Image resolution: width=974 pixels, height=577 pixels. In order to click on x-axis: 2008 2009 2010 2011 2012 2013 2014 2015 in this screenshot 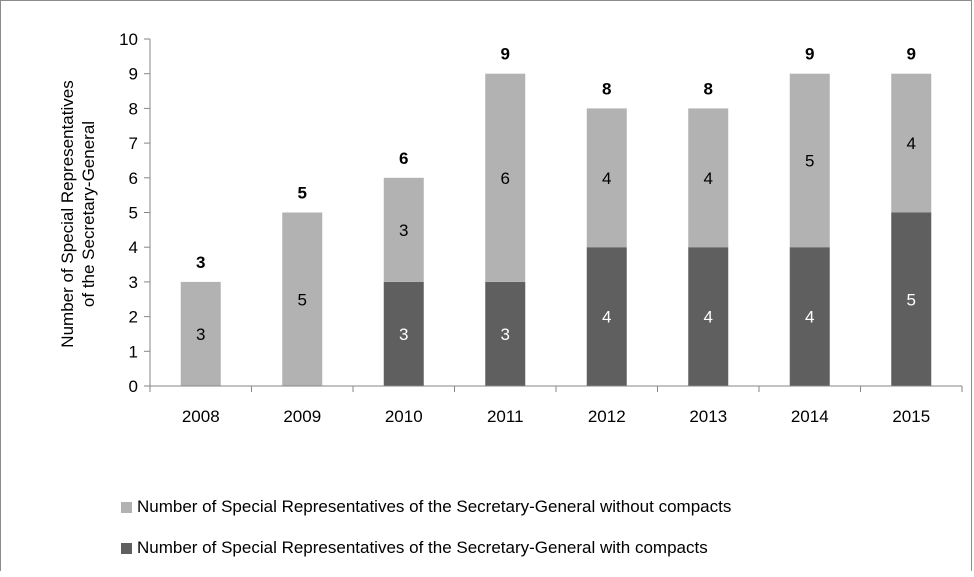, I will do `click(556, 405)`.